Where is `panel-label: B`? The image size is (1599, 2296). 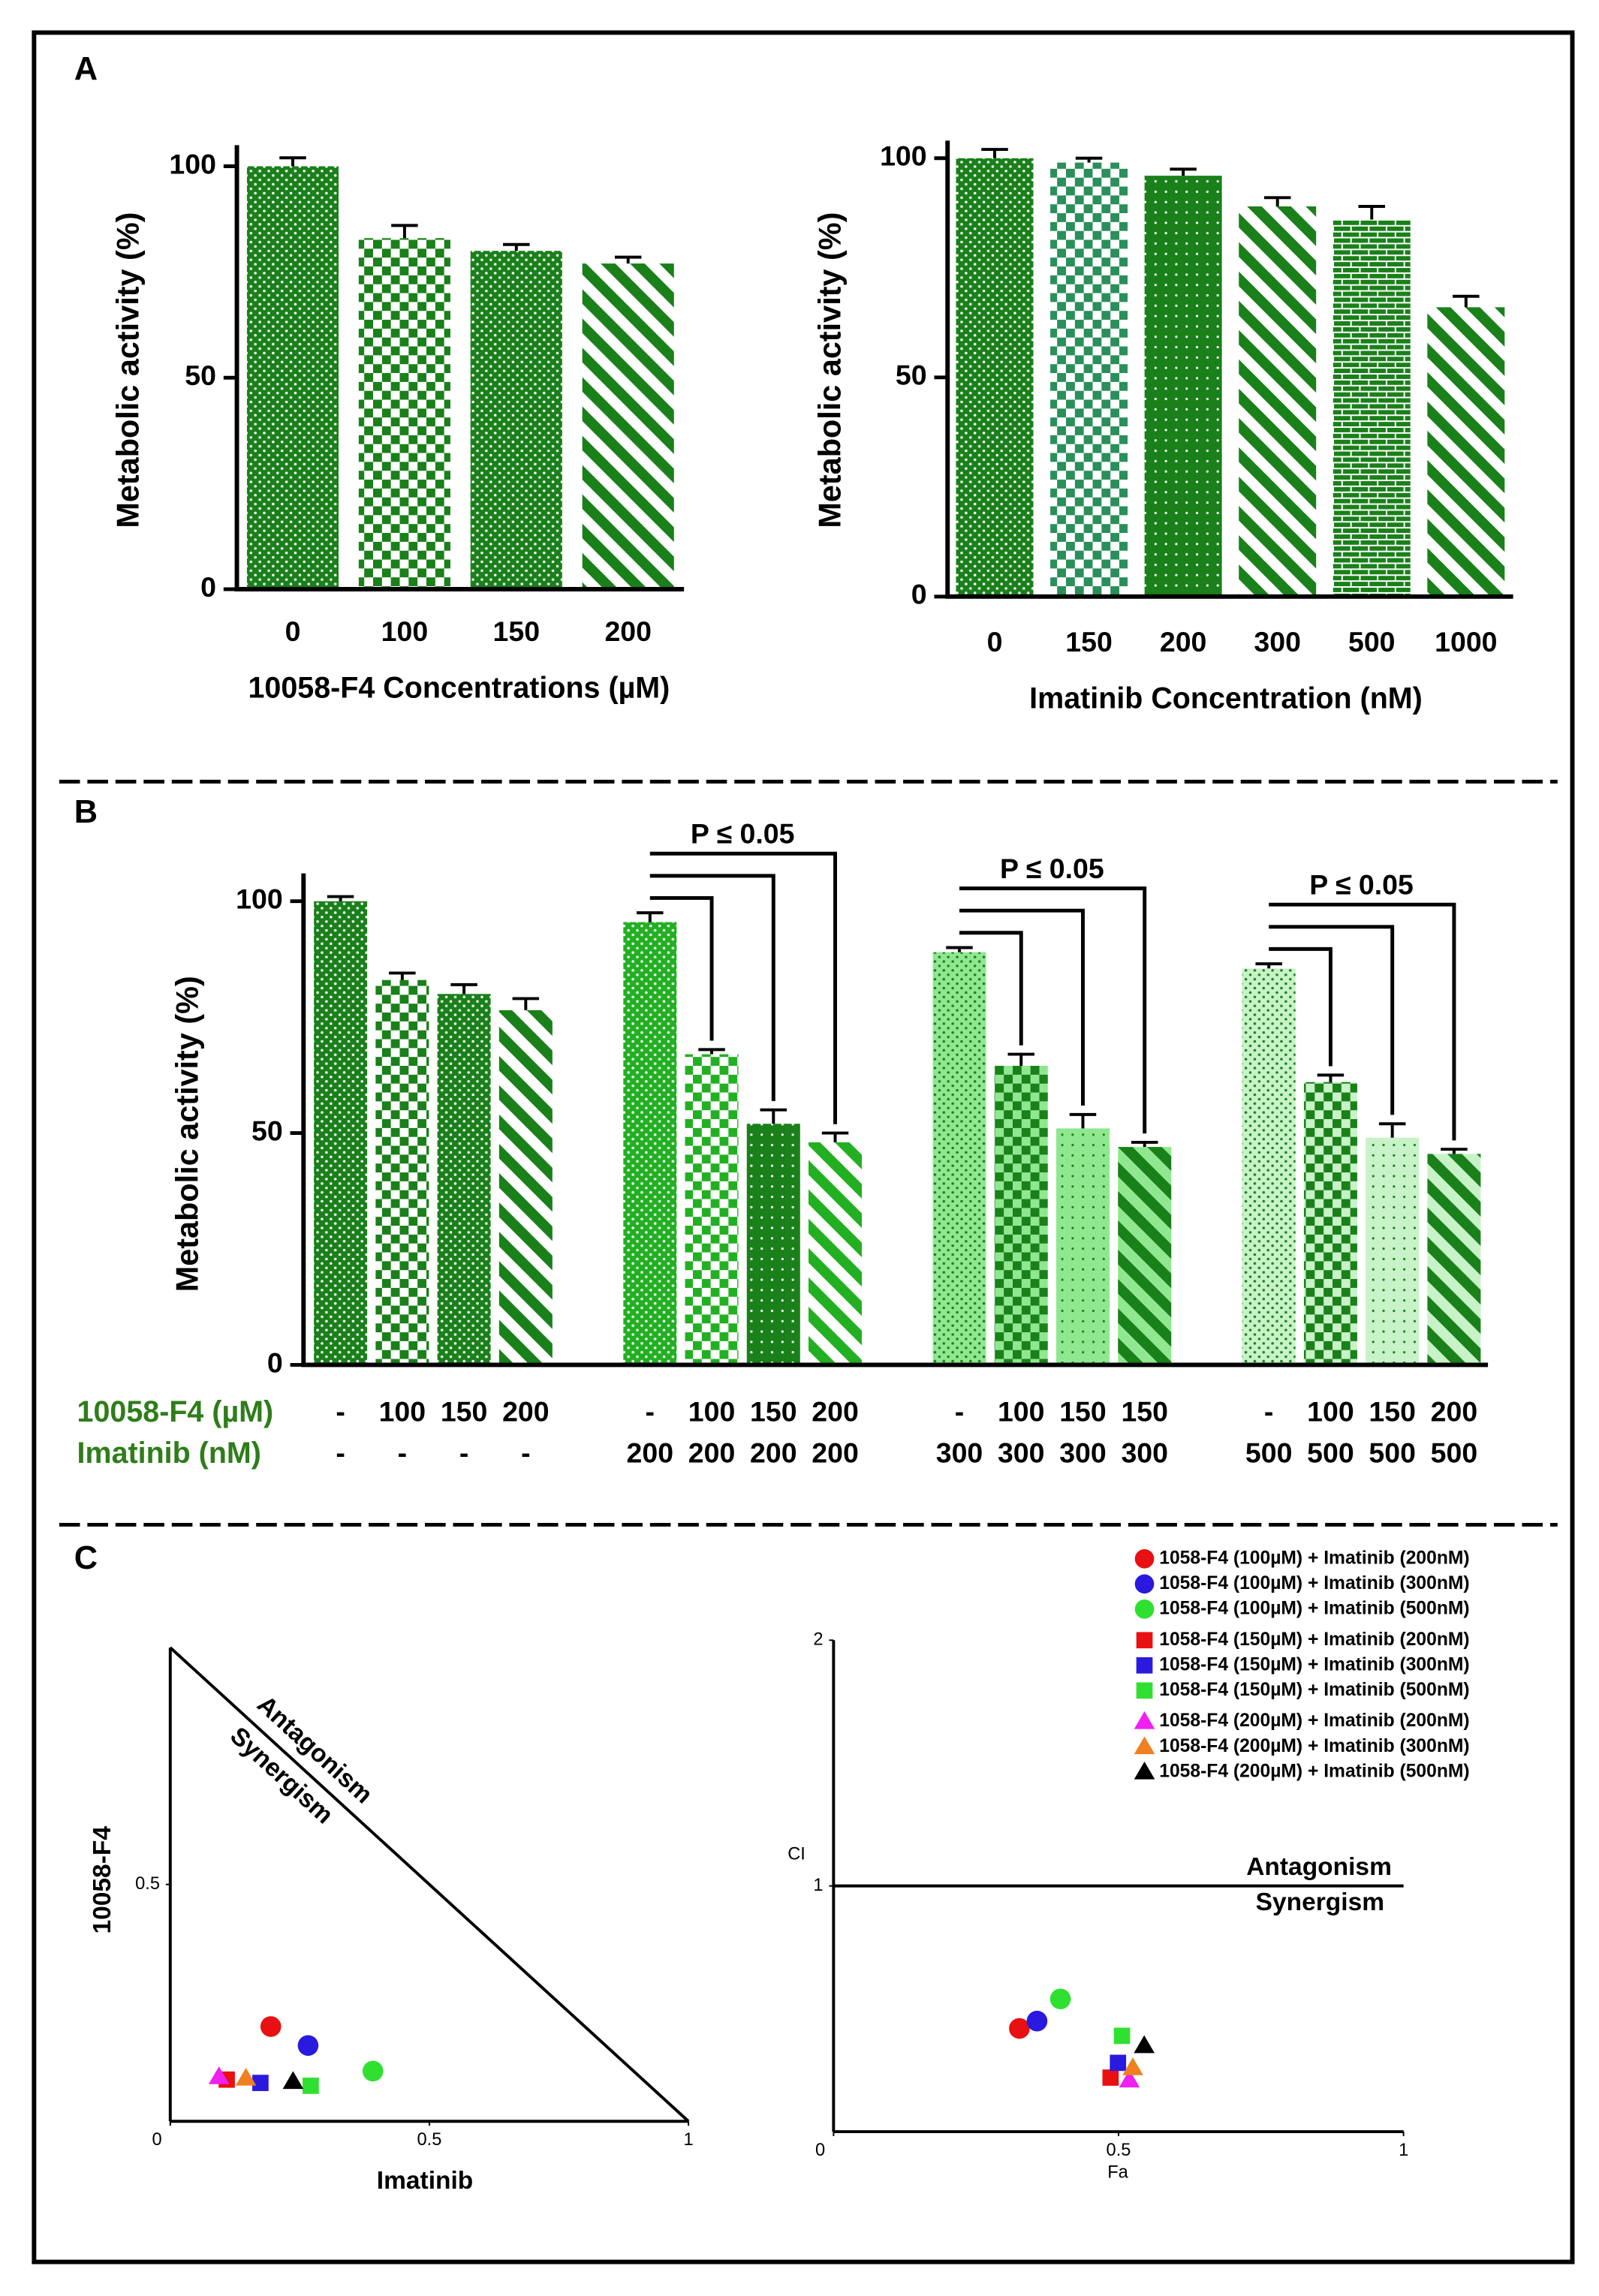 panel-label: B is located at coordinates (86, 812).